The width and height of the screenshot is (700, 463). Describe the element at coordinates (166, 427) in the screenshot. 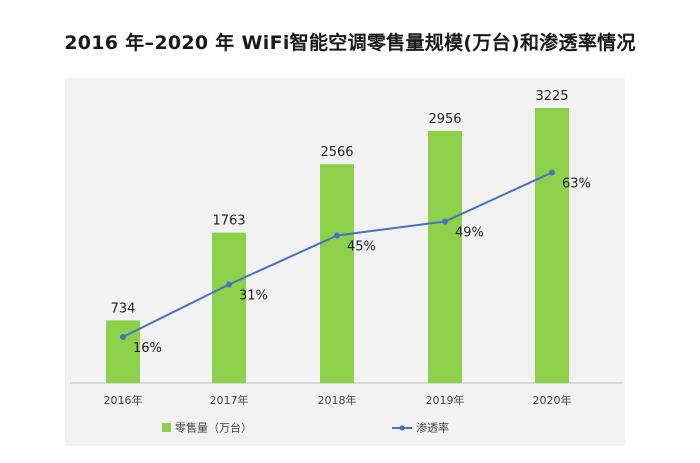

I see `legend-bar-swatch` at that location.